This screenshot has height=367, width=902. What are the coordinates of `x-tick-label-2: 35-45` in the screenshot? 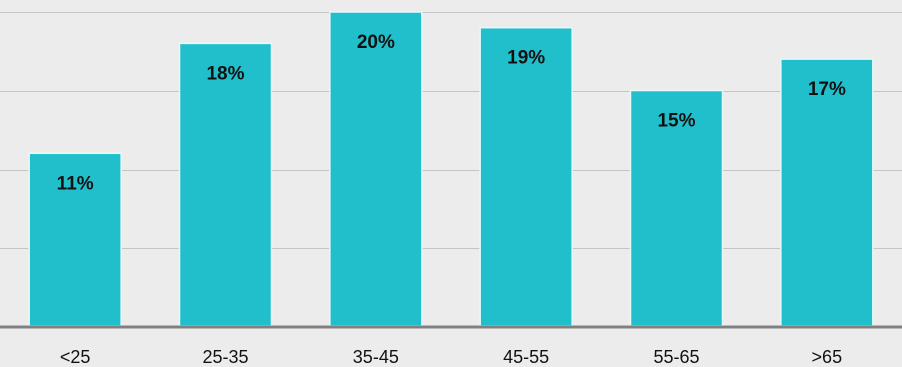 It's located at (376, 357).